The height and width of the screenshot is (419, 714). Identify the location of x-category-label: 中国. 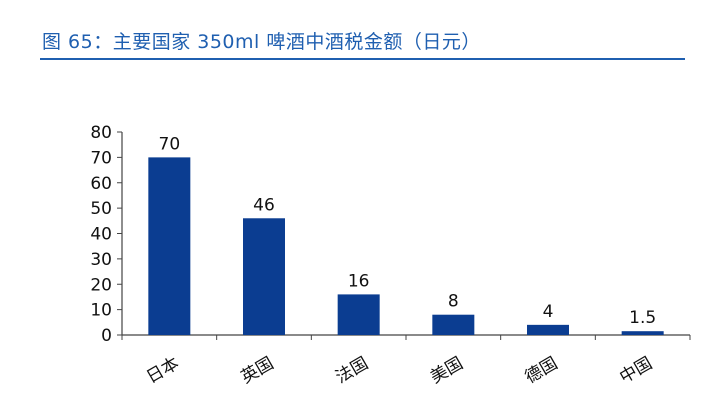
(635, 371).